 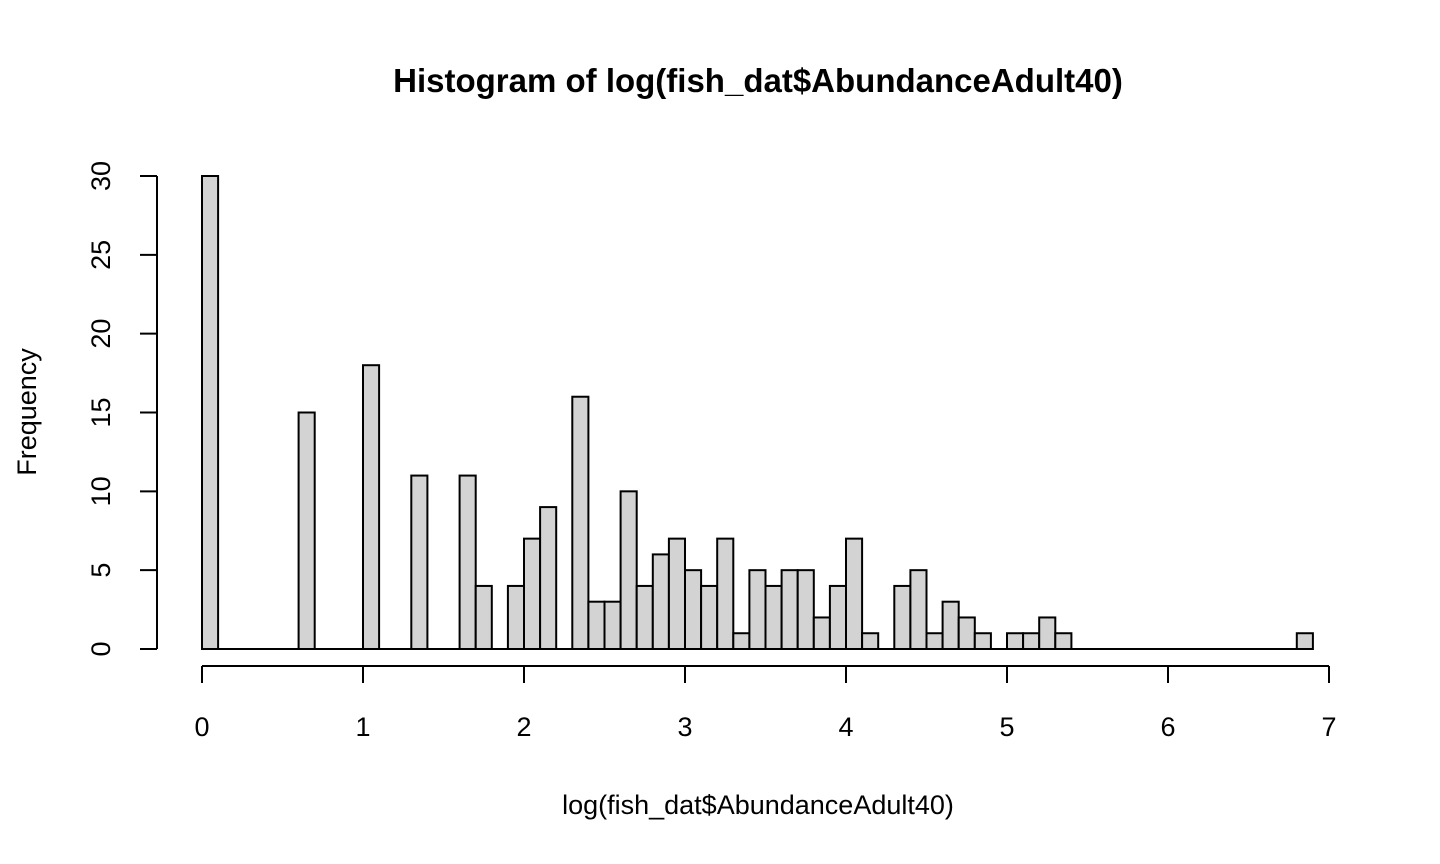 I want to click on x-tick-label: 3, so click(x=684, y=727).